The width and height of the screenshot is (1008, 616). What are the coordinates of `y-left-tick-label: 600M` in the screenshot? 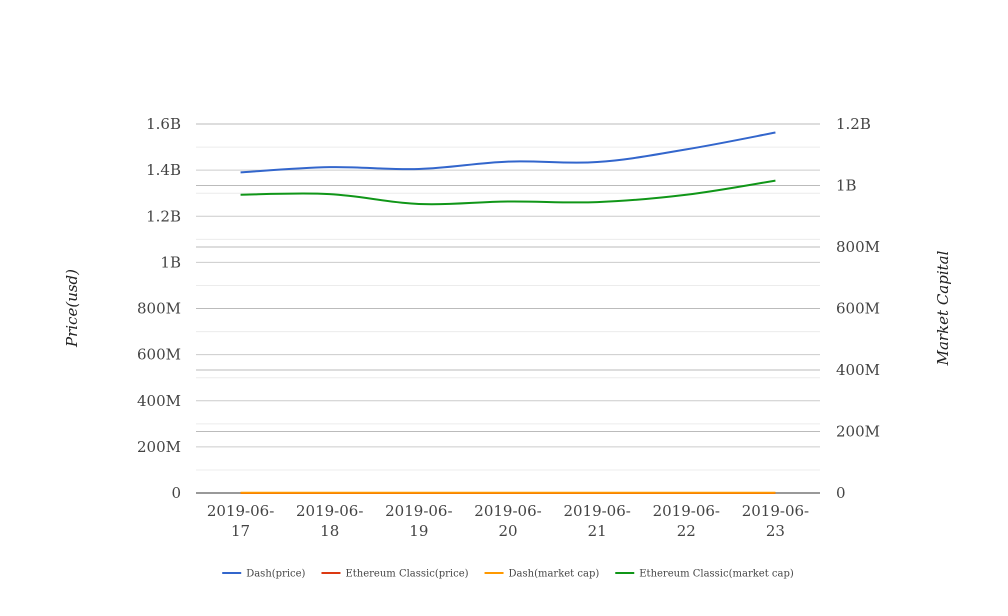 It's located at (159, 355).